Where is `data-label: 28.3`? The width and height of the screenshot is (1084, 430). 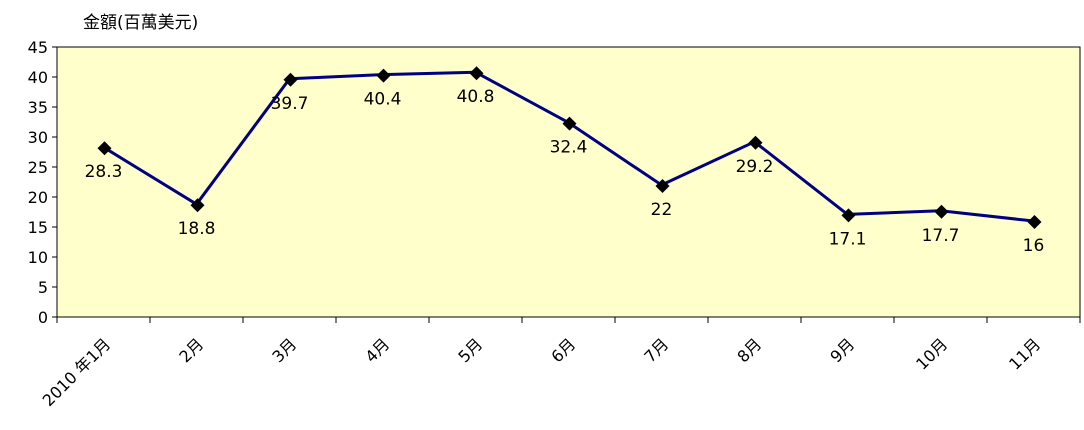
data-label: 28.3 is located at coordinates (104, 172).